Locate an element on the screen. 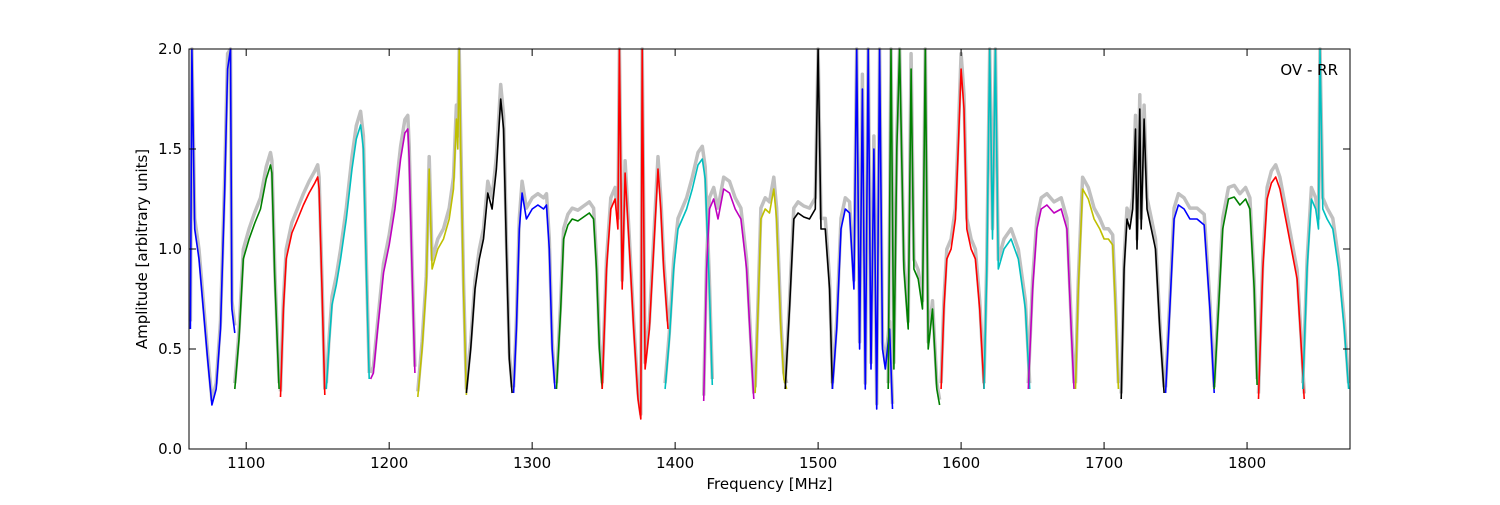 Image resolution: width=1500 pixels, height=505 pixels. x-tick-label: 1200 is located at coordinates (389, 463).